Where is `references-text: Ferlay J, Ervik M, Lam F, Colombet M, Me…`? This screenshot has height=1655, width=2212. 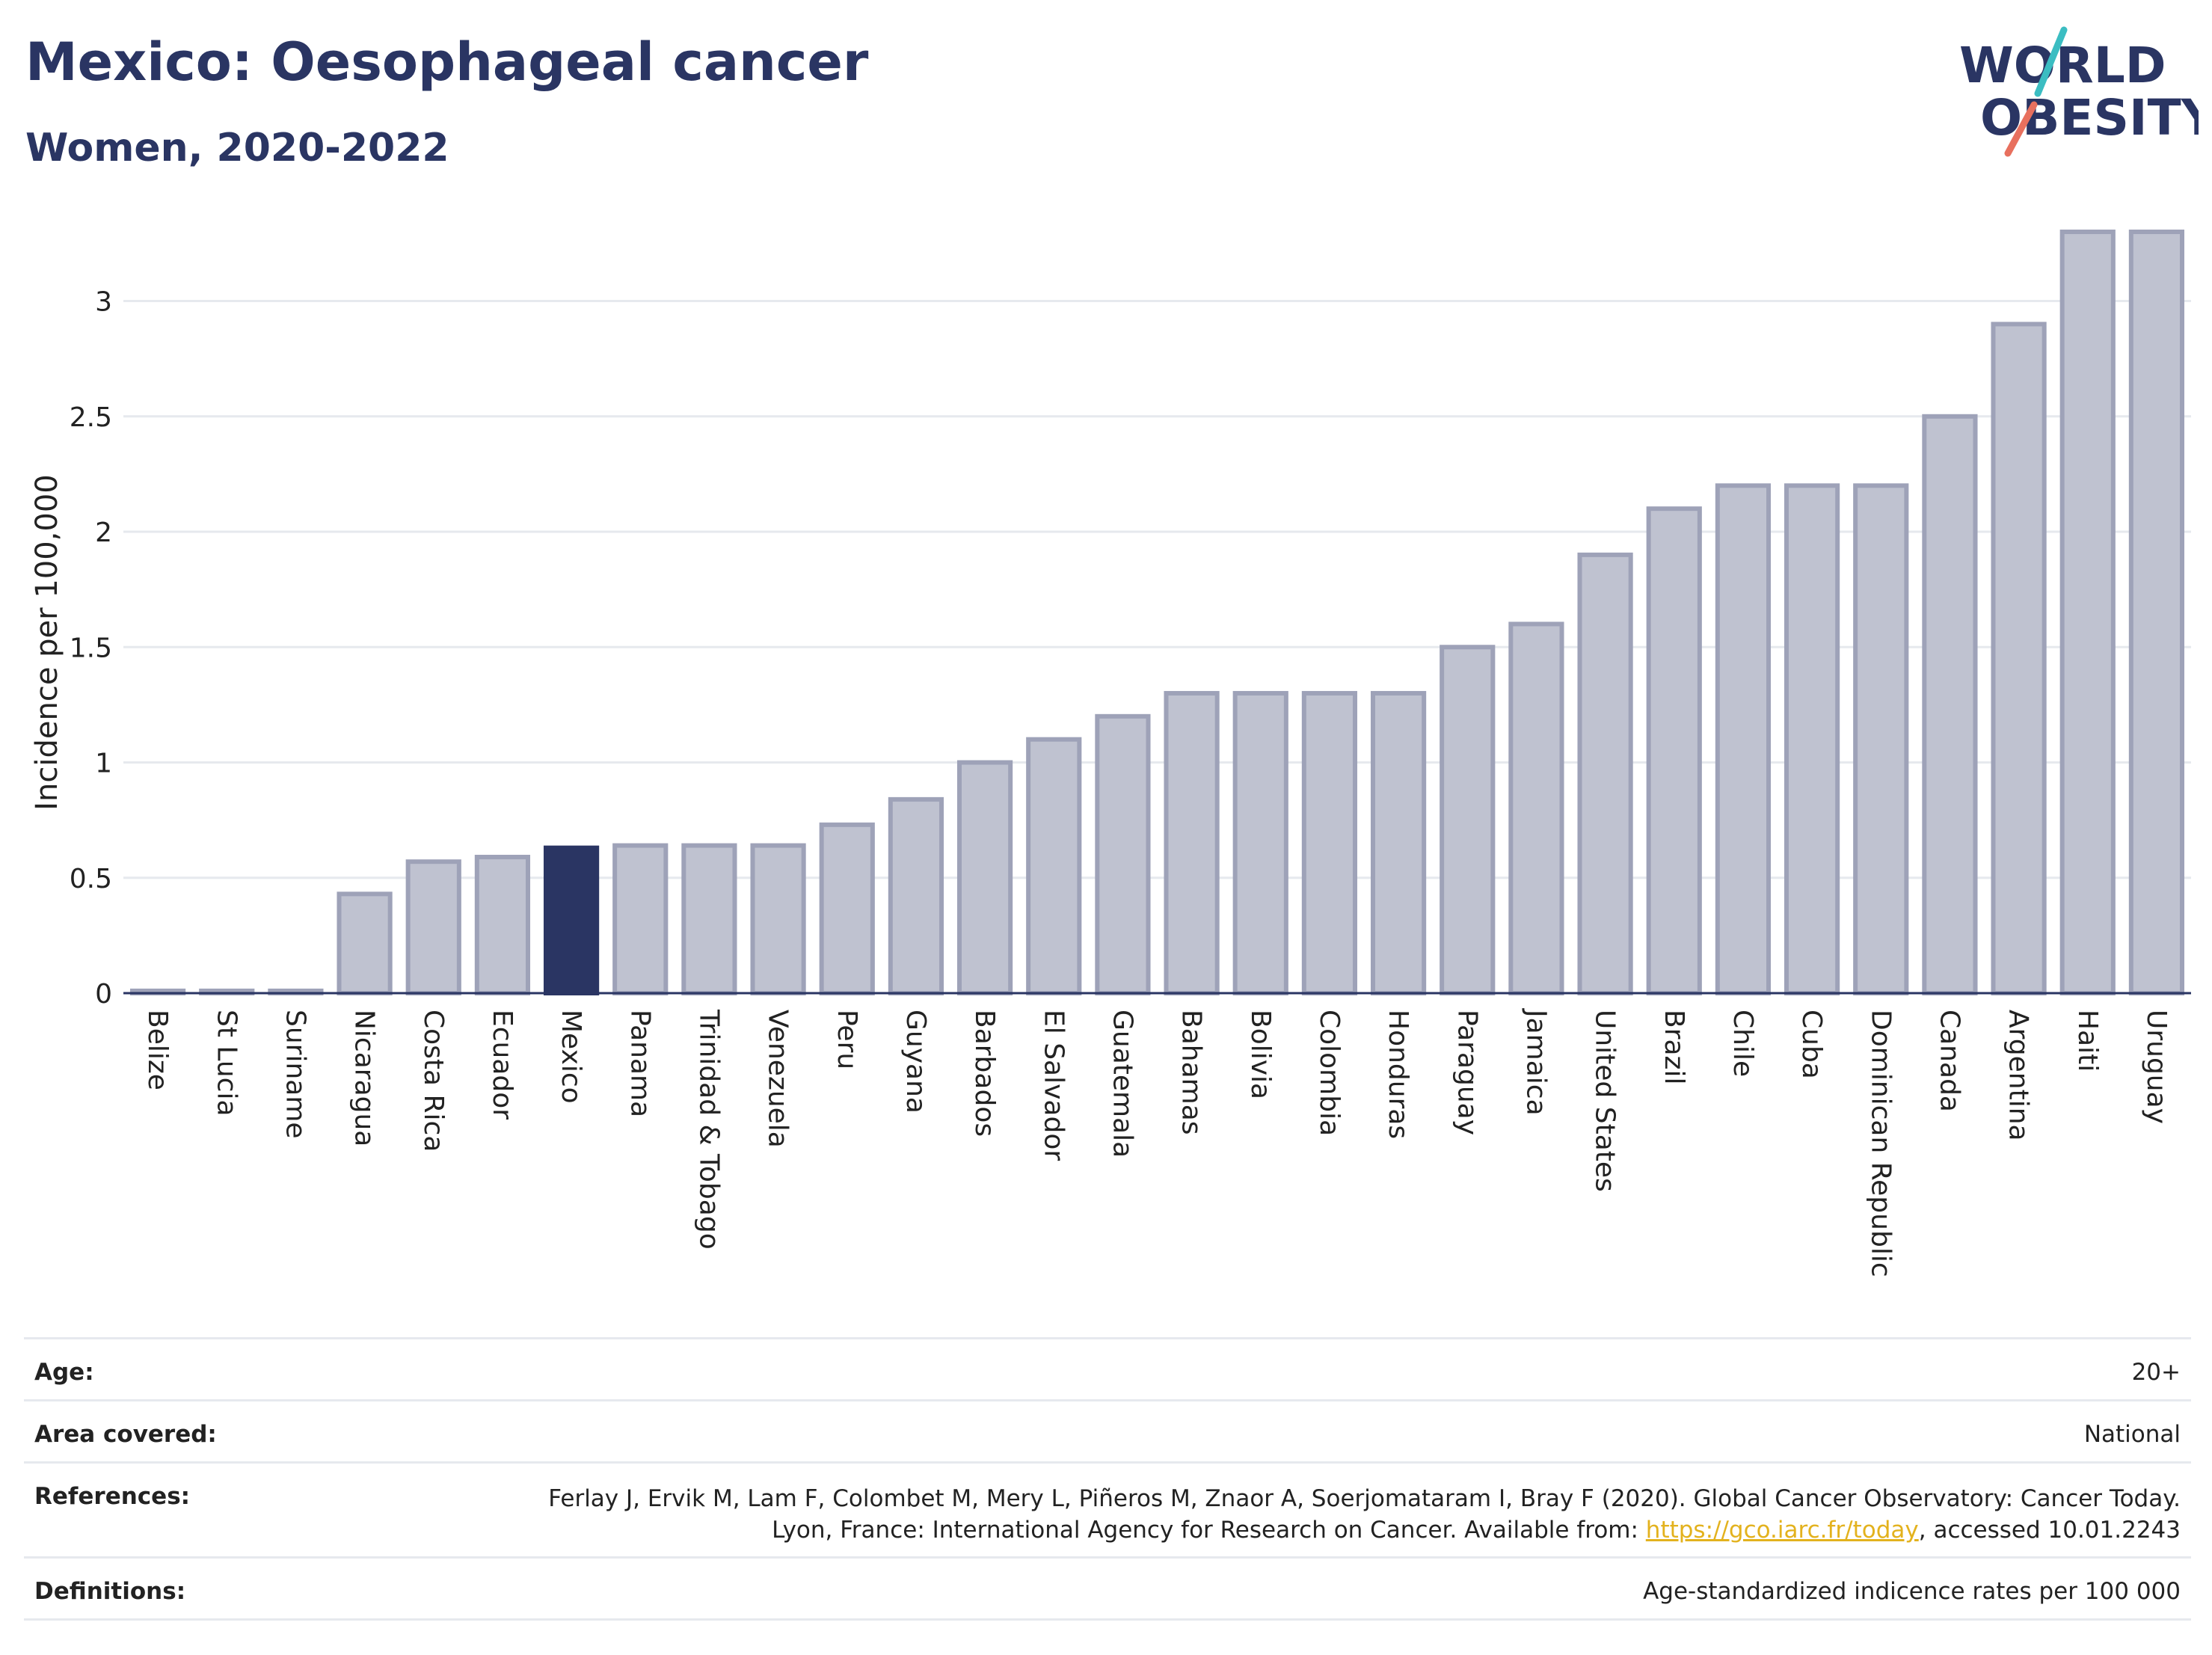
references-text: Ferlay J, Ervik M, Lam F, Colombet M, Me… is located at coordinates (1358, 1514).